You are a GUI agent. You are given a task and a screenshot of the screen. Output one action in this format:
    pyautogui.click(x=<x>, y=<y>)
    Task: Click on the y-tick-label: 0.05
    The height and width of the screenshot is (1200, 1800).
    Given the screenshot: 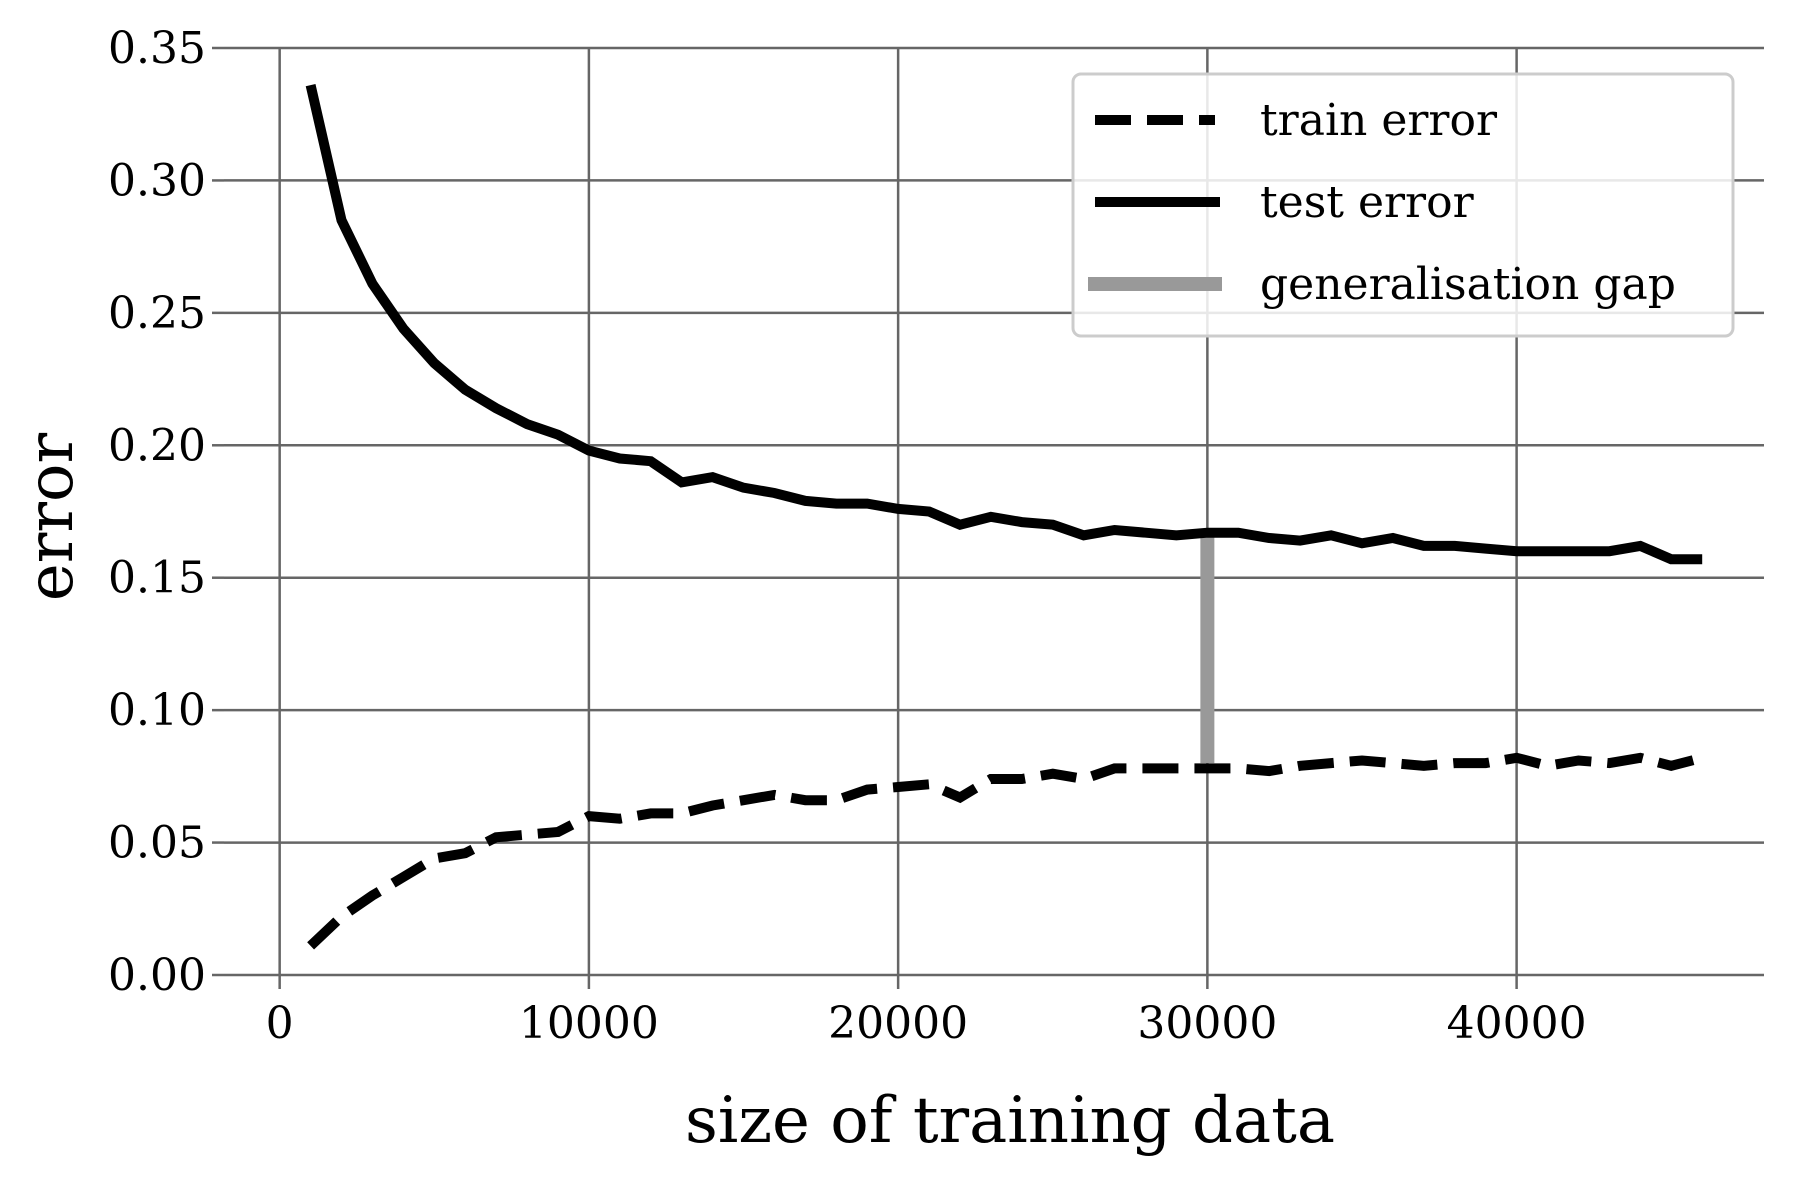 What is the action you would take?
    pyautogui.click(x=157, y=843)
    